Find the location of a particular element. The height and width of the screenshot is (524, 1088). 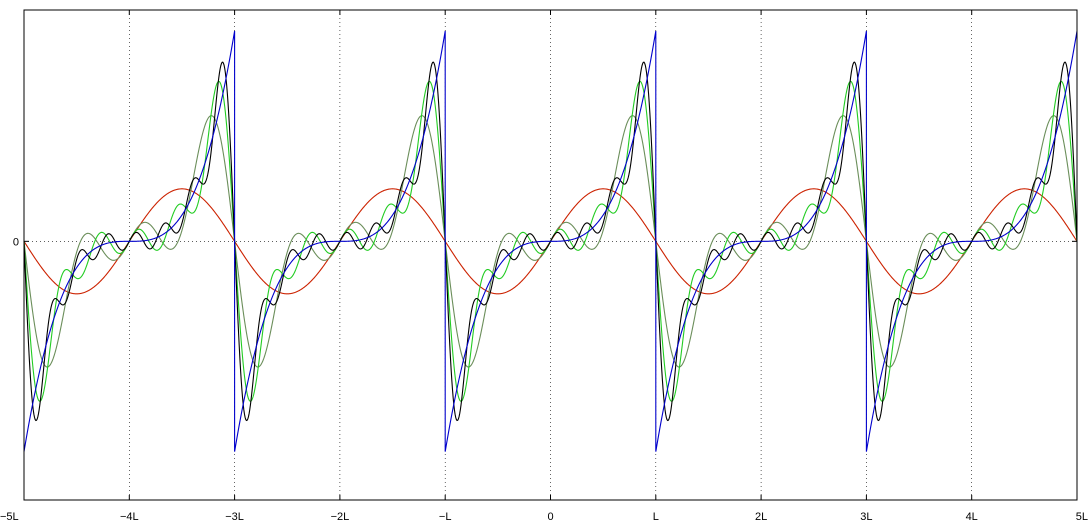

x-tick-label: −5L is located at coordinates (9, 517).